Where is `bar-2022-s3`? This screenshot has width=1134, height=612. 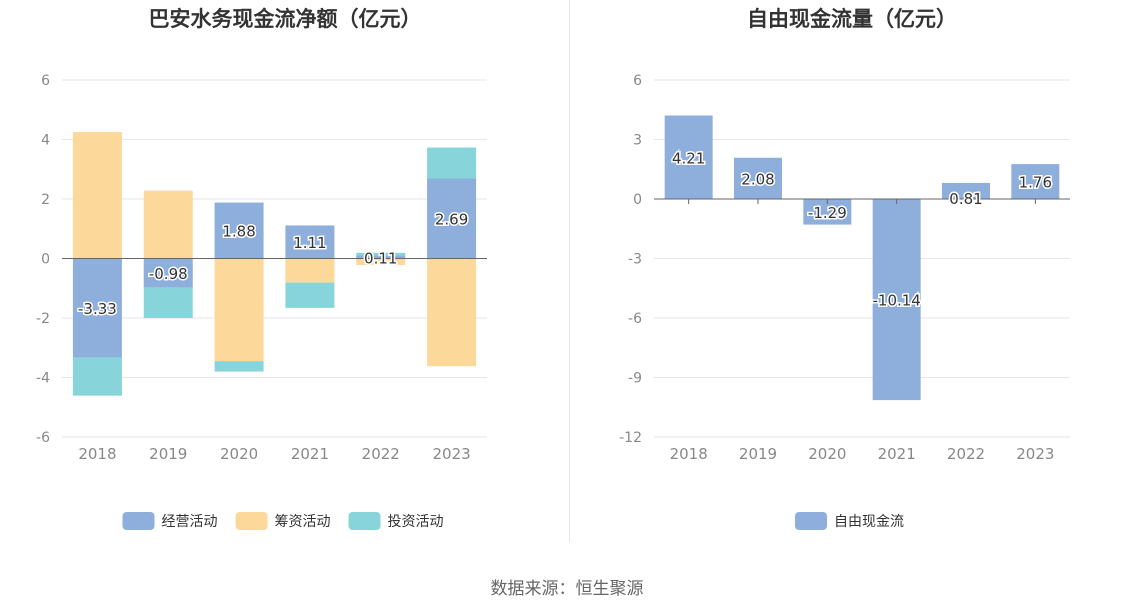 bar-2022-s3 is located at coordinates (381, 254).